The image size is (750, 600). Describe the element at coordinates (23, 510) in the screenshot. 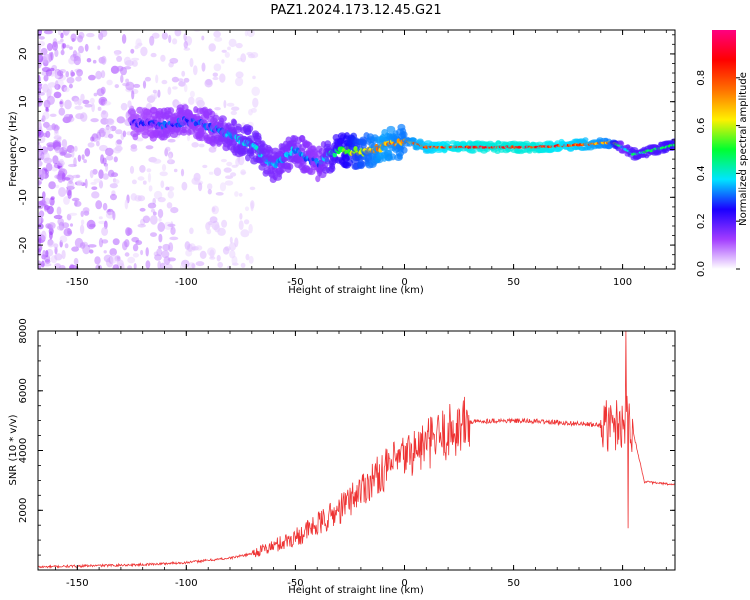

I see `y-tick-label: 2000` at that location.